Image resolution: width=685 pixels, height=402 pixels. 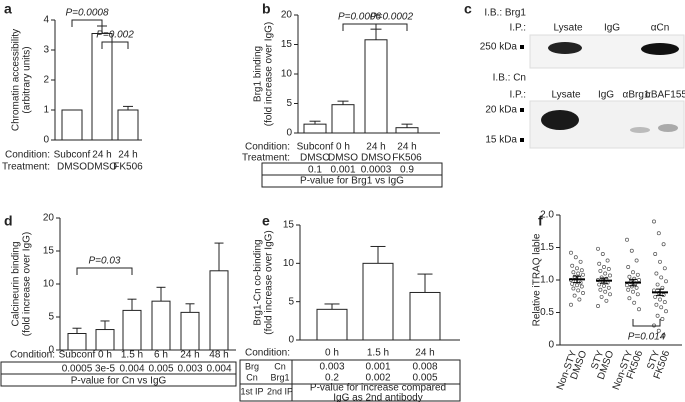 I want to click on y-axis-label: Brg1-Cn co-binding, so click(x=258, y=282).